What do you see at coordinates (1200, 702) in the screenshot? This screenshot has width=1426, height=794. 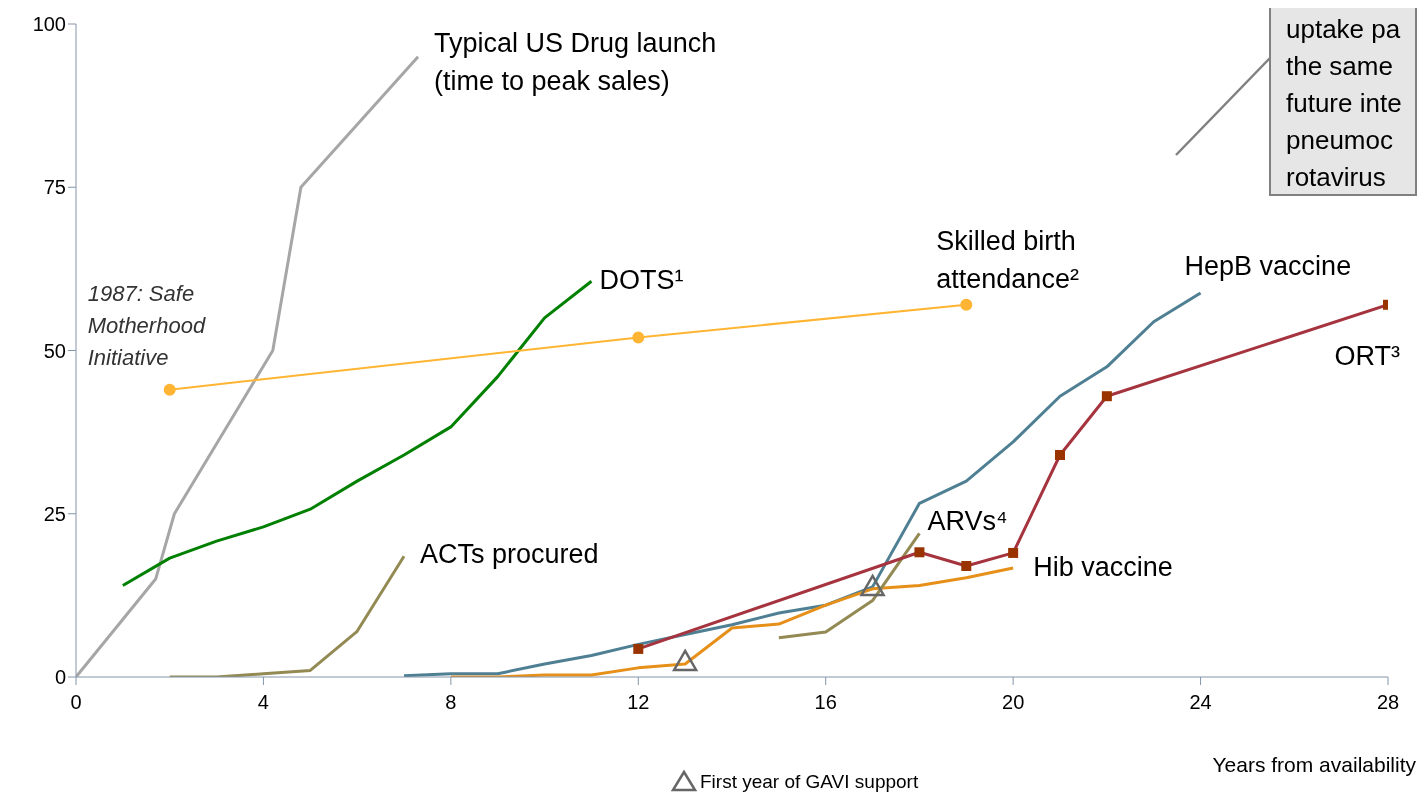 I see `x-tick-label: 24` at bounding box center [1200, 702].